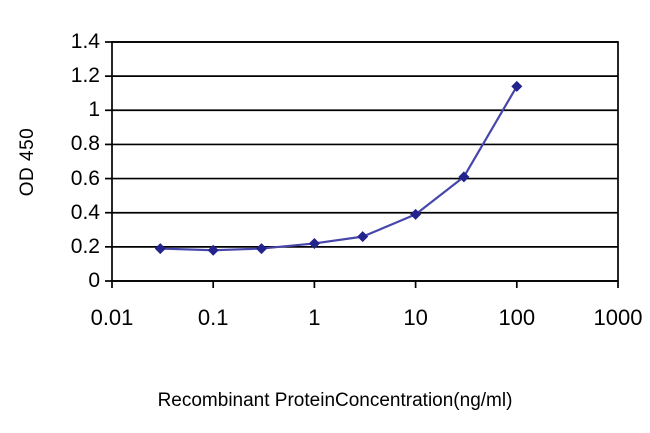  I want to click on x-tick-label: 10, so click(415, 317).